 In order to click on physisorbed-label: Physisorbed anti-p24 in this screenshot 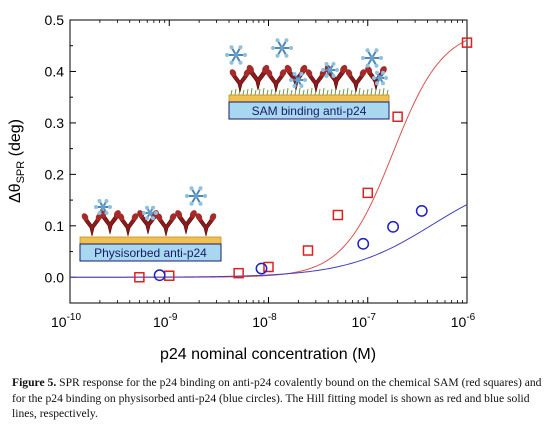, I will do `click(150, 253)`.